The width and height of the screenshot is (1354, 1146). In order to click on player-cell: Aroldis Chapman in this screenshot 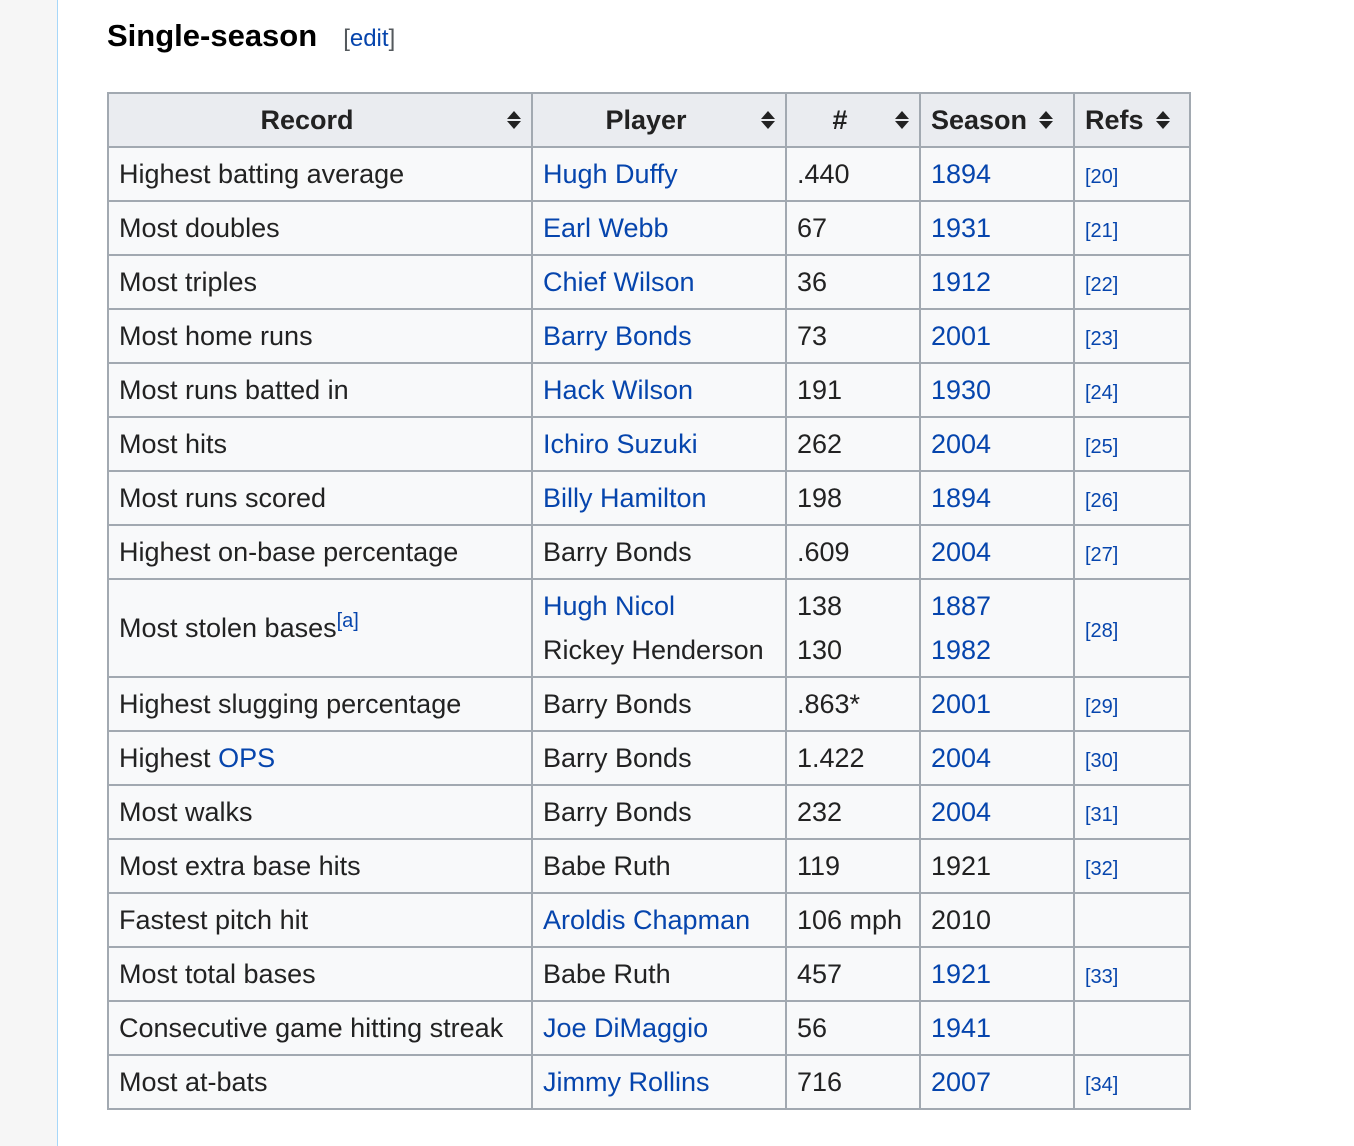, I will do `click(659, 920)`.